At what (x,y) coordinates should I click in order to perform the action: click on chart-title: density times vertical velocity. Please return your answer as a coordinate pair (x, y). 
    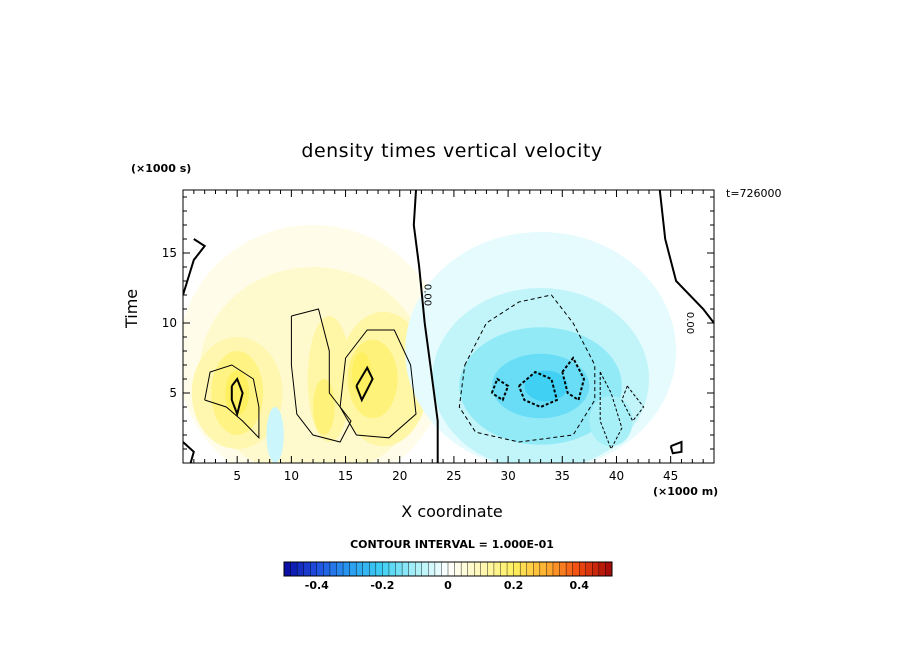
    Looking at the image, I should click on (452, 151).